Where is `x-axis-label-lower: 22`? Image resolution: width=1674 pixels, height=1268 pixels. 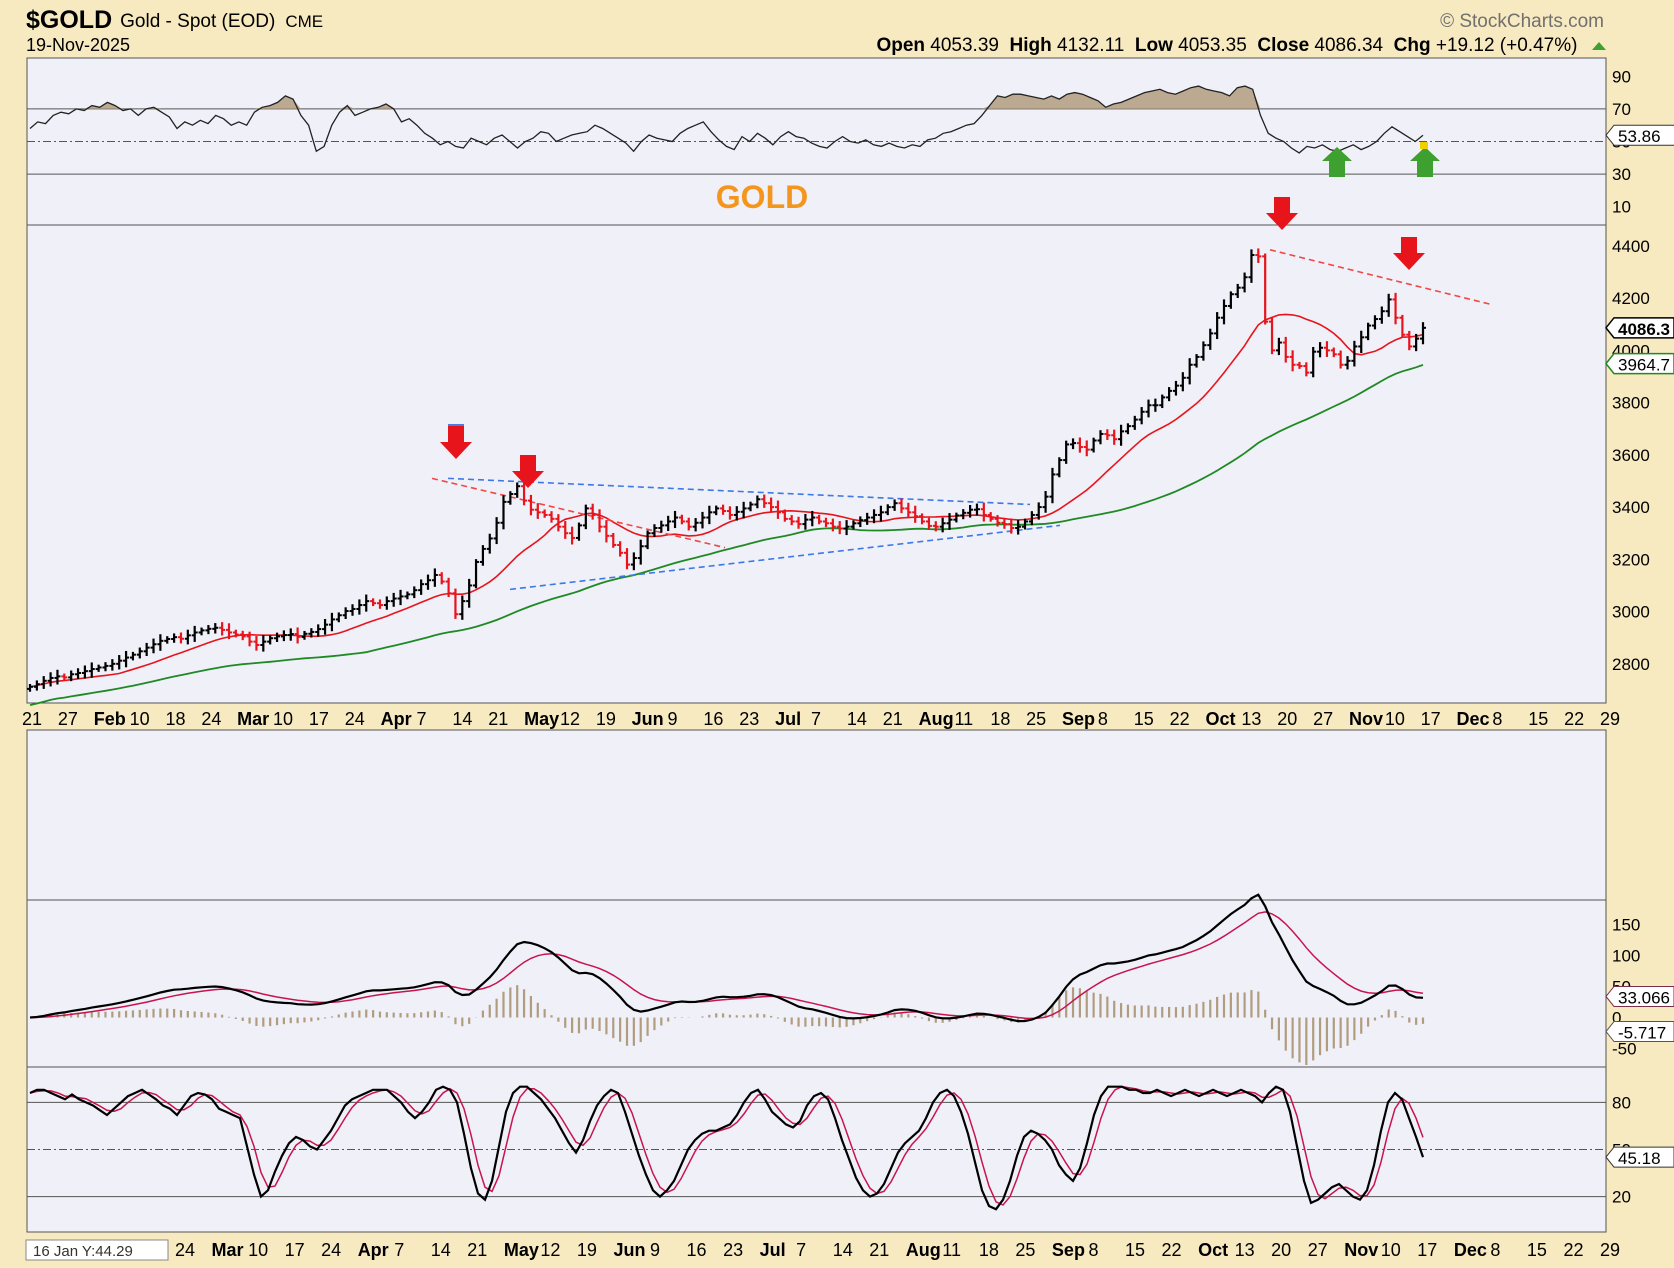 x-axis-label-lower: 22 is located at coordinates (1172, 1250).